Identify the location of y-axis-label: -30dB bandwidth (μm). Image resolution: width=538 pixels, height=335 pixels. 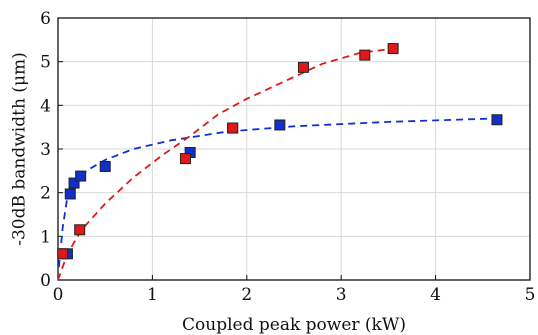
(20, 149).